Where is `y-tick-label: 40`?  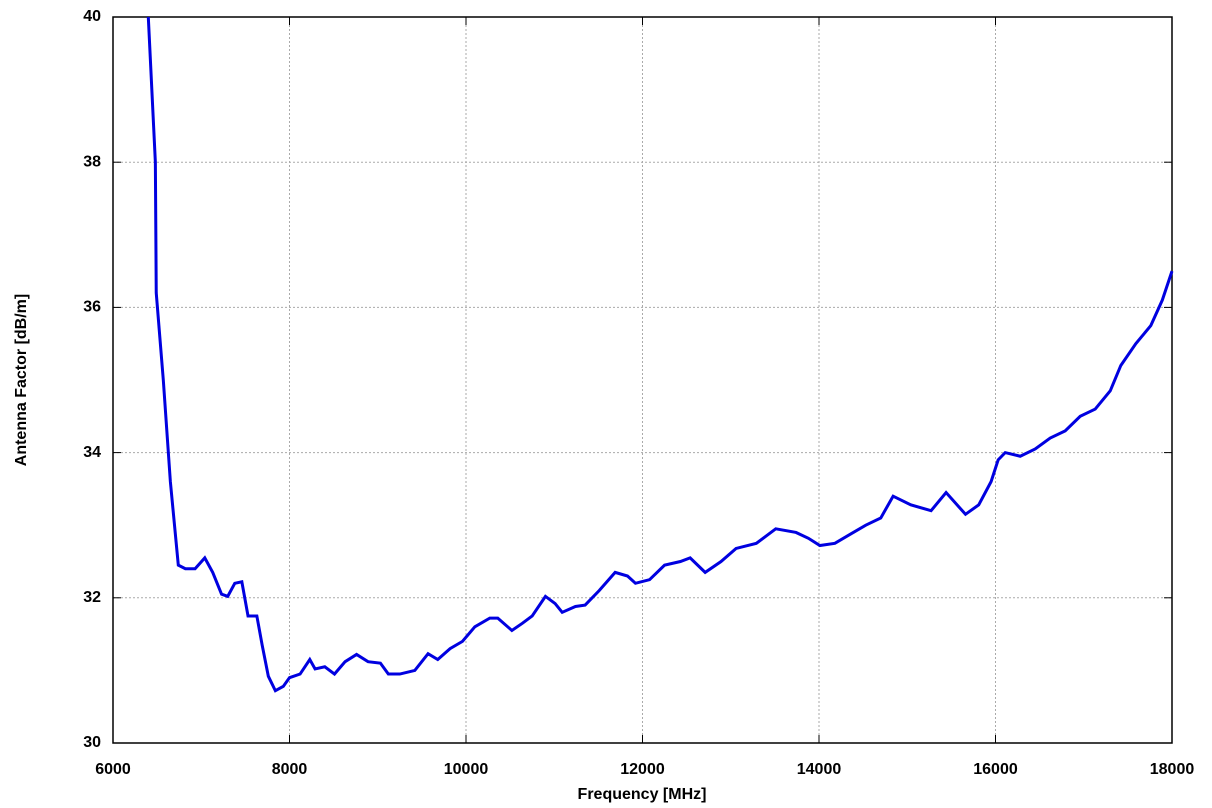
y-tick-label: 40 is located at coordinates (92, 16).